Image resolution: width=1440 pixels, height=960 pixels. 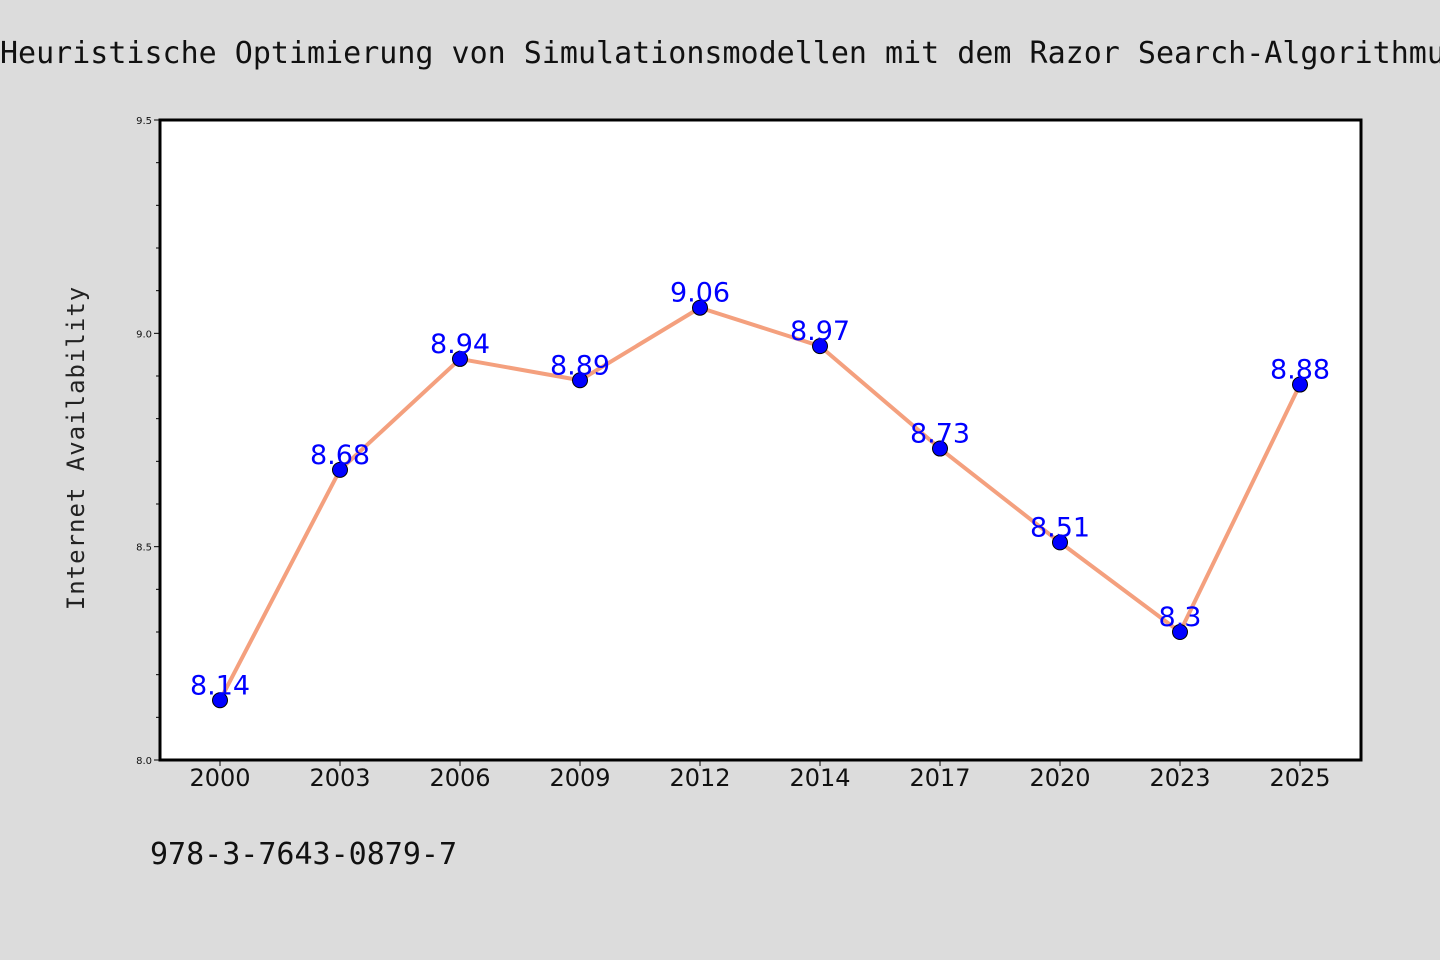 What do you see at coordinates (939, 778) in the screenshot?
I see `x-tick-label: 2017` at bounding box center [939, 778].